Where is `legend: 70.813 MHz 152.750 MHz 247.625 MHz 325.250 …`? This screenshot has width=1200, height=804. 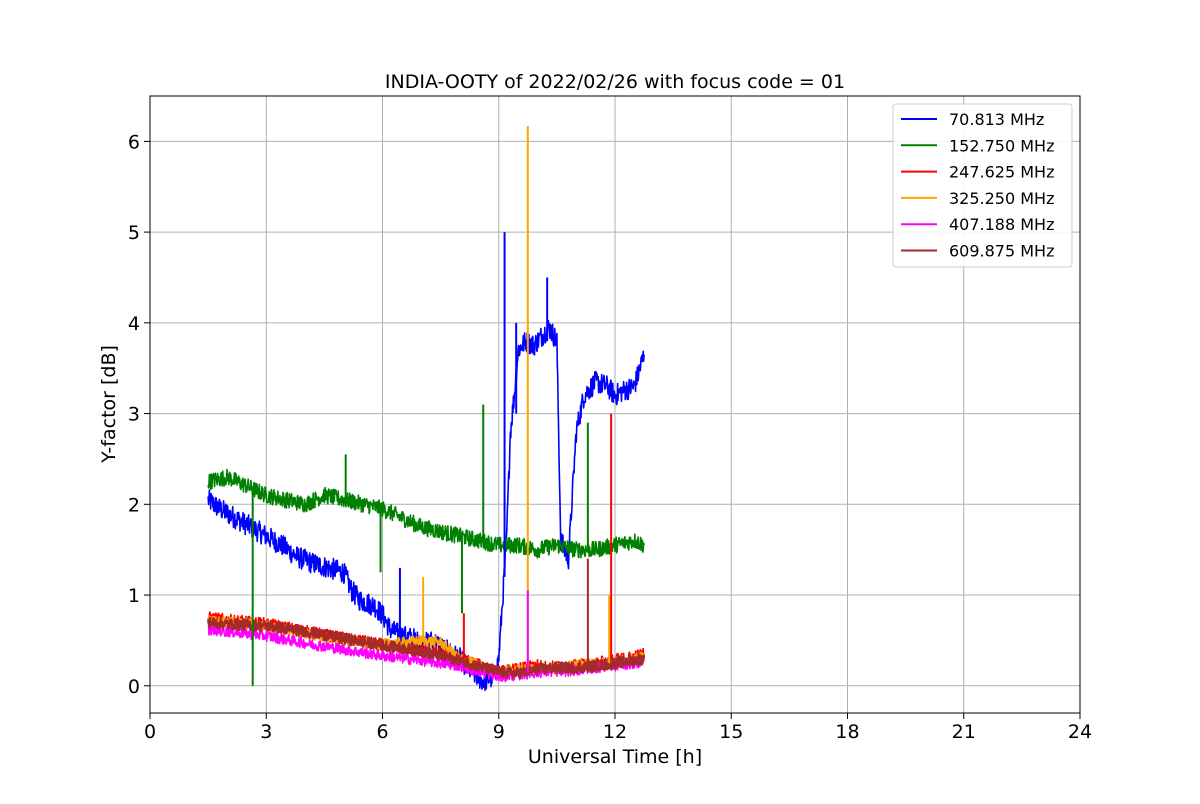 legend: 70.813 MHz 152.750 MHz 247.625 MHz 325.250 … is located at coordinates (982, 185).